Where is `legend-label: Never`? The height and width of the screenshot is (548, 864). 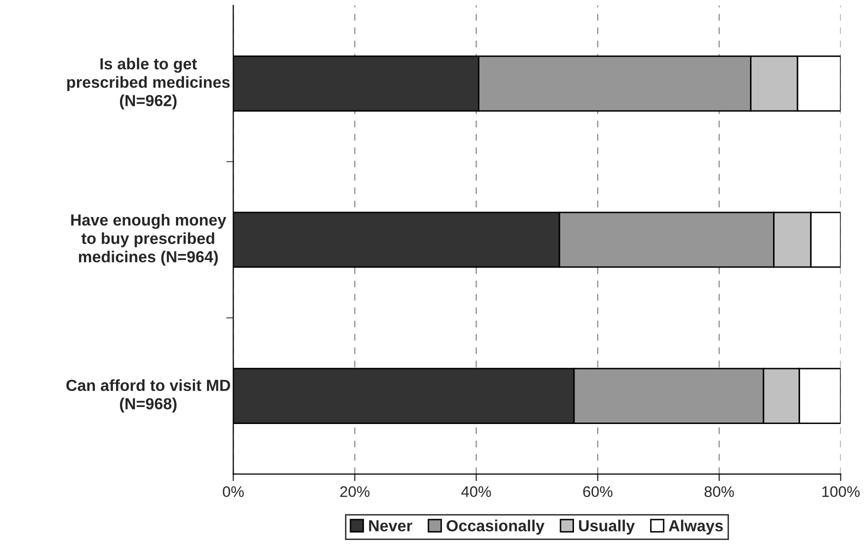 legend-label: Never is located at coordinates (390, 526).